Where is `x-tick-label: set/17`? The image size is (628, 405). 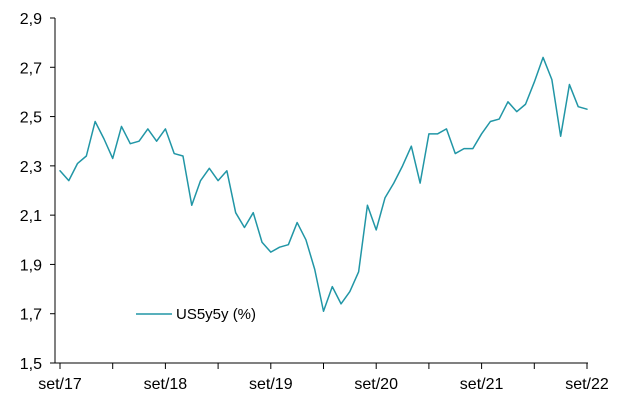 x-tick-label: set/17 is located at coordinates (60, 384).